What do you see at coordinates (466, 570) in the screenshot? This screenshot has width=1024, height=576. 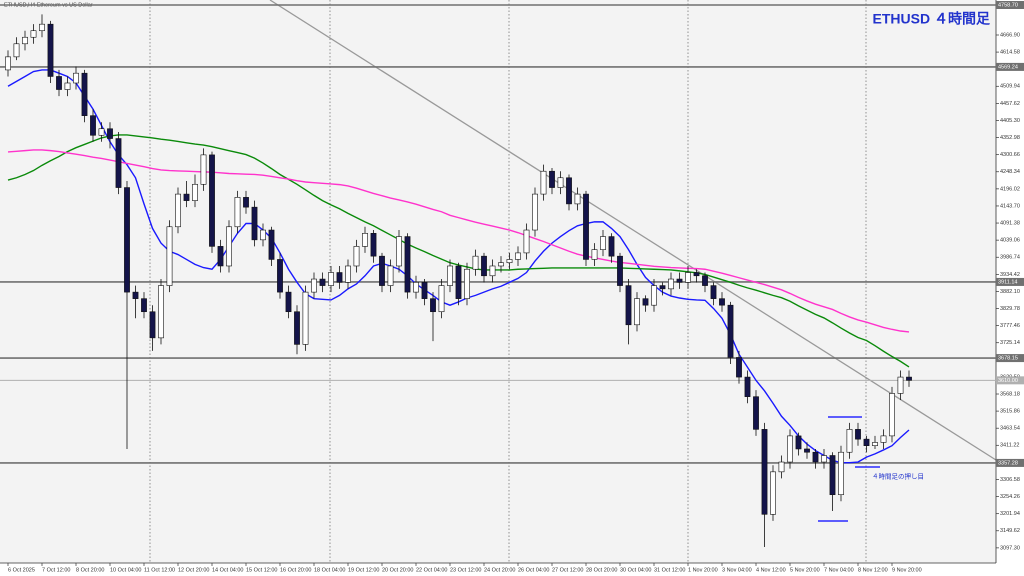 I see `x-tick-label: 23 Oct 12:00` at bounding box center [466, 570].